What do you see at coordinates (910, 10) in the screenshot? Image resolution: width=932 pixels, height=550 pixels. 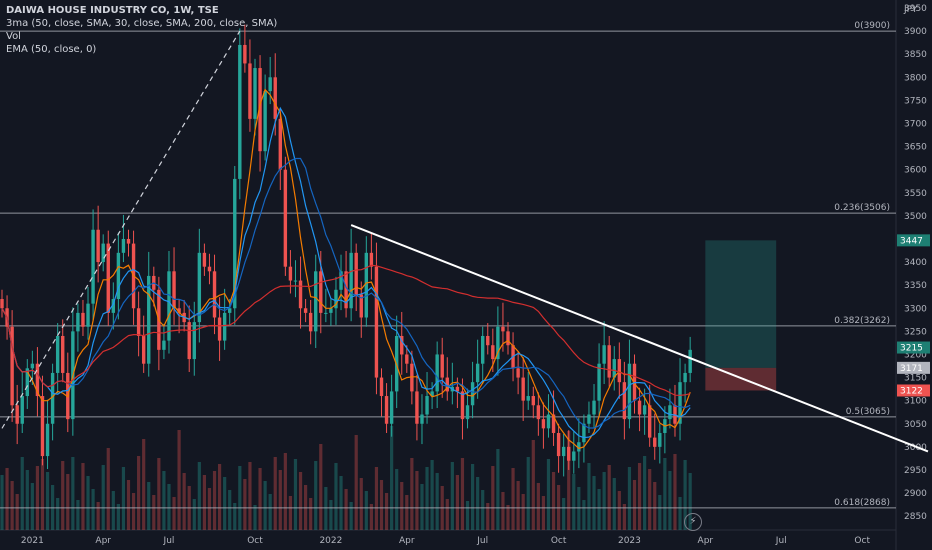 I see `currency-label: JPY` at bounding box center [910, 10].